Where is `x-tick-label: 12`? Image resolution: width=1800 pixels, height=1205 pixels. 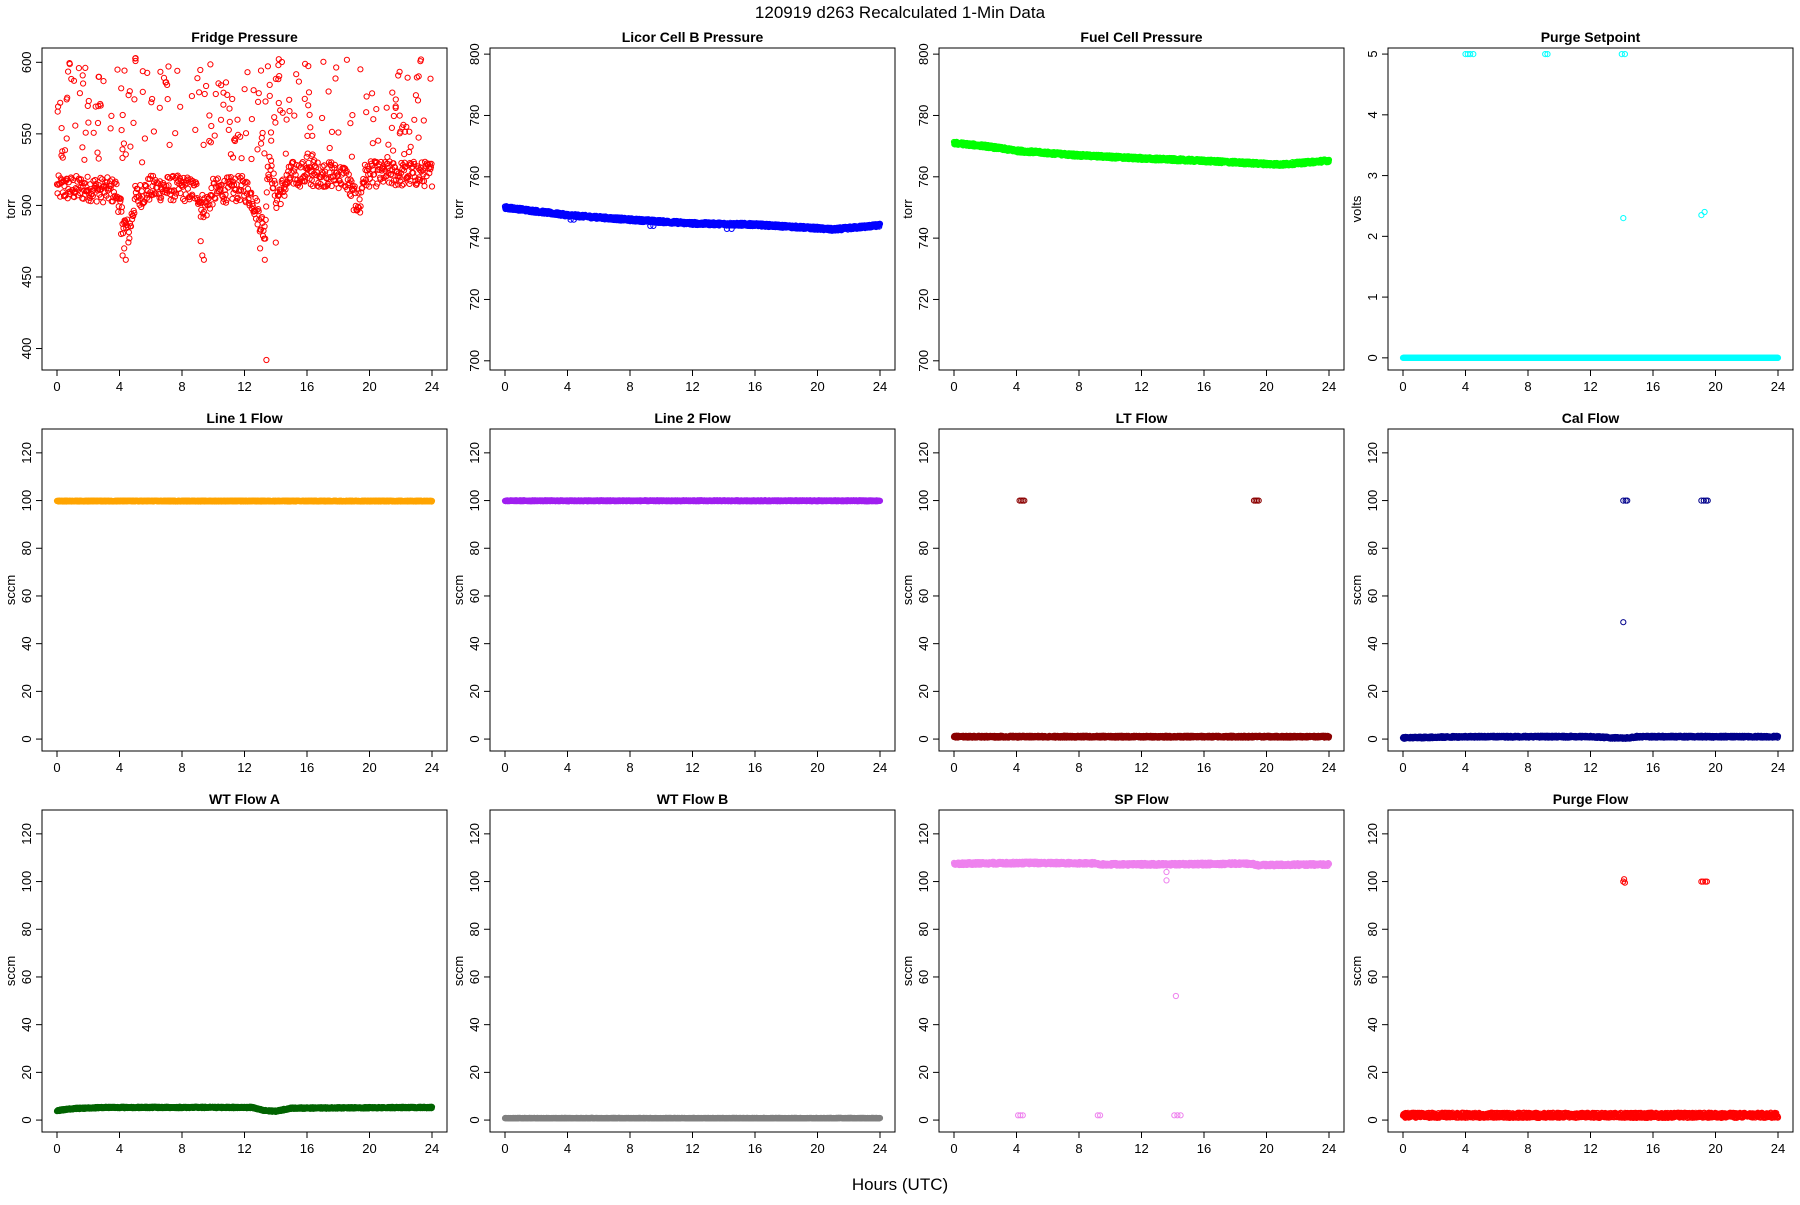
x-tick-label: 12 is located at coordinates (1141, 386).